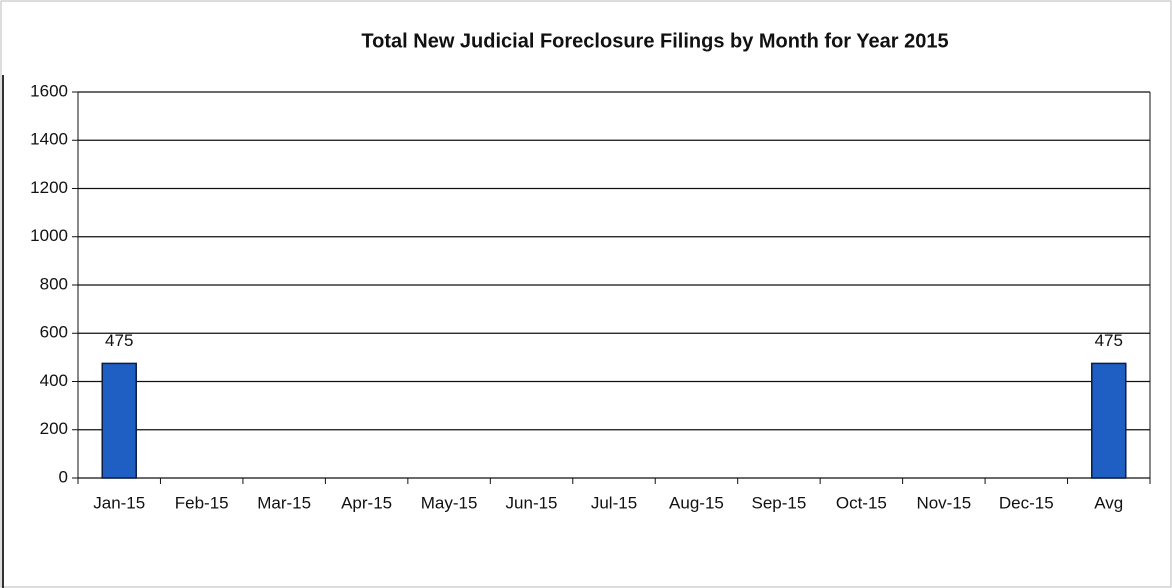 This screenshot has width=1172, height=588. Describe the element at coordinates (284, 502) in the screenshot. I see `x-tick-label: Mar-15` at that location.